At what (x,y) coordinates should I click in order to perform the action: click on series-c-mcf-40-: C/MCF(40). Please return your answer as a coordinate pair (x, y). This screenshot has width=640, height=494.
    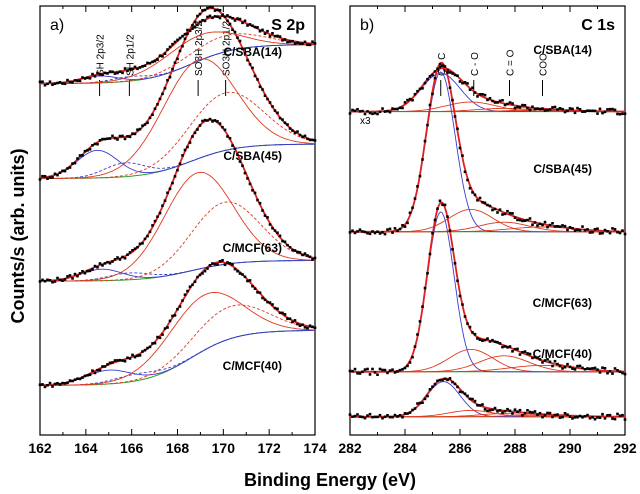
    Looking at the image, I should click on (177, 324).